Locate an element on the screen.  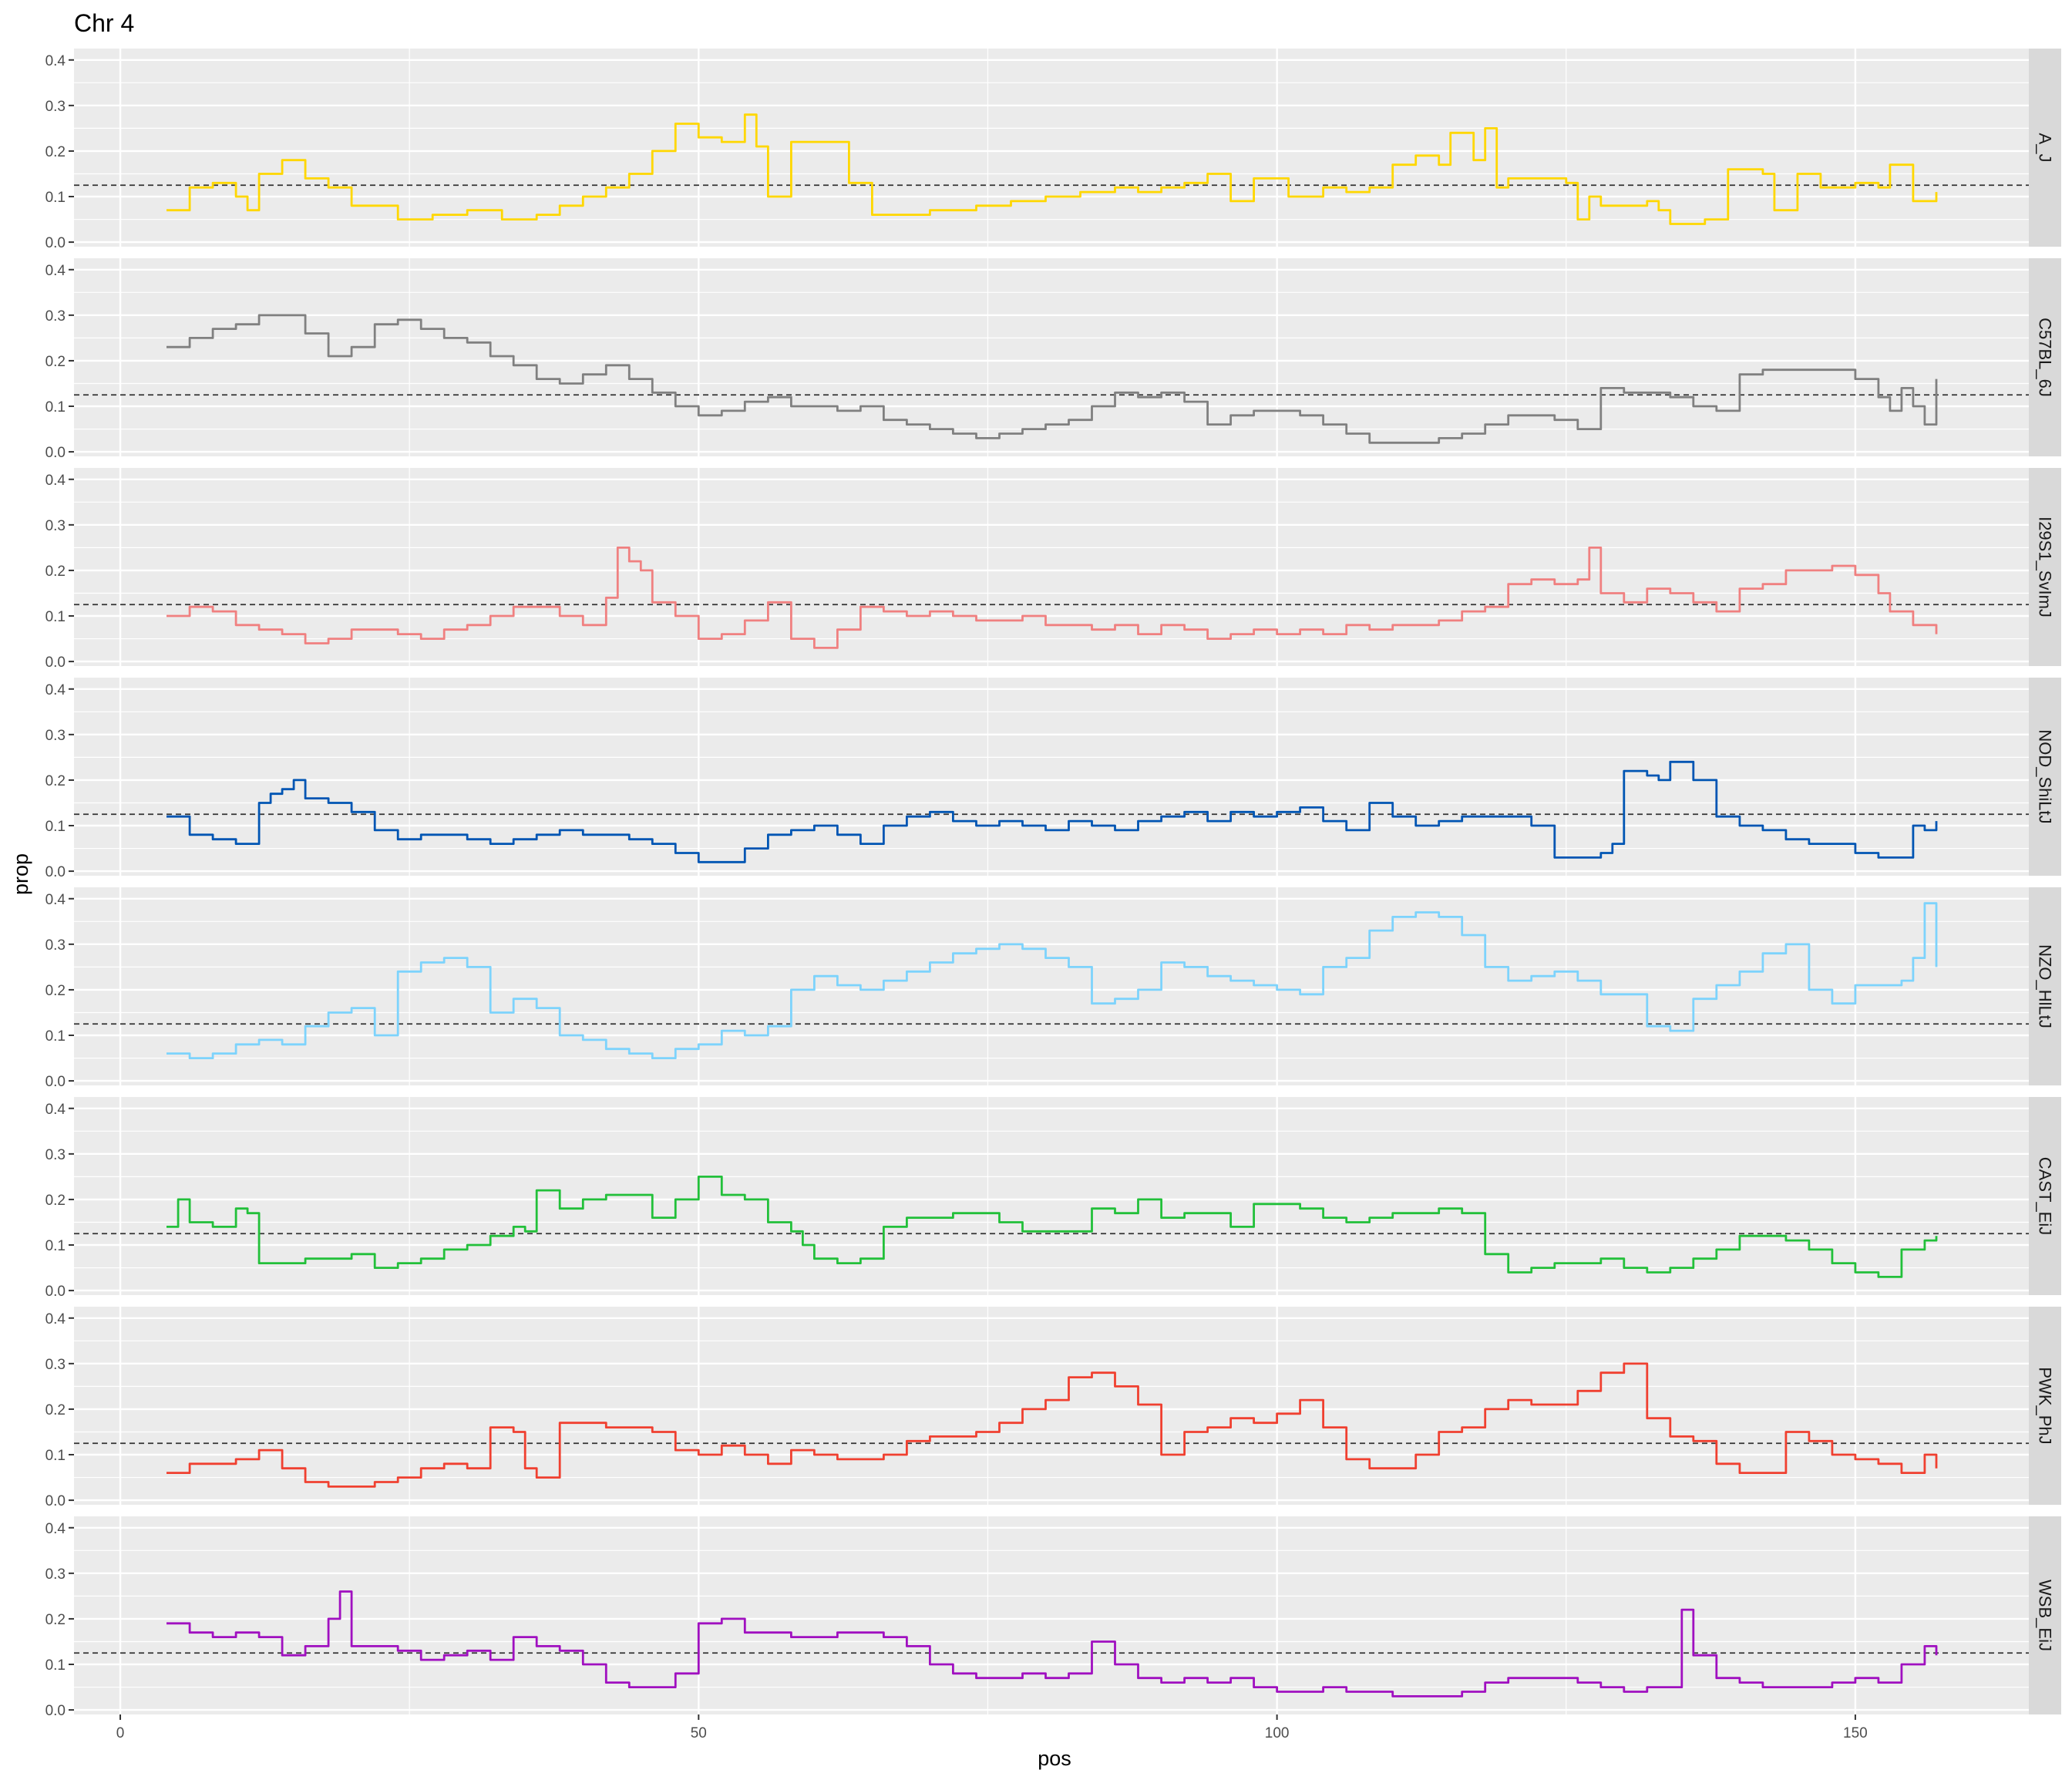
facet-strip-label: CAST_EiJ is located at coordinates (2046, 1196).